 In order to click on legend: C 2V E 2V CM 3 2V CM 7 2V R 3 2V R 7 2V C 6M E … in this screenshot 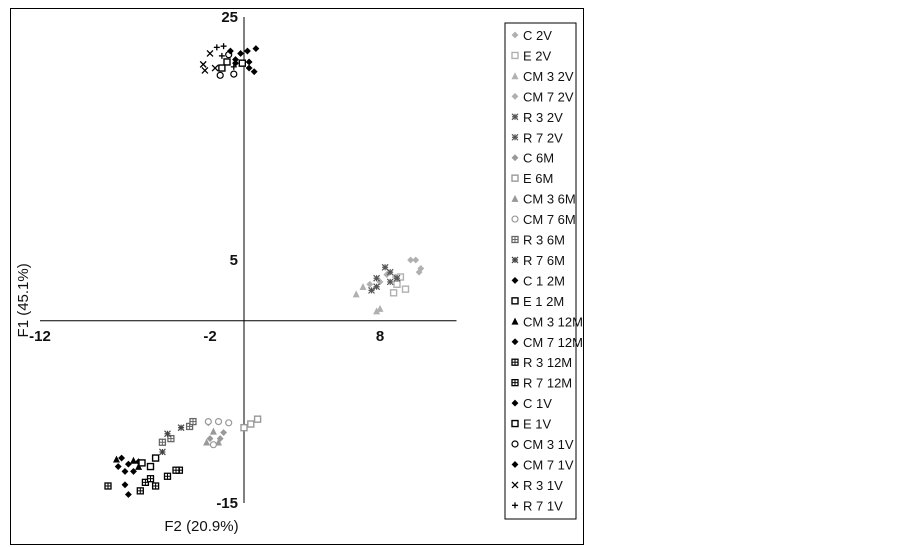, I will do `click(543, 271)`.